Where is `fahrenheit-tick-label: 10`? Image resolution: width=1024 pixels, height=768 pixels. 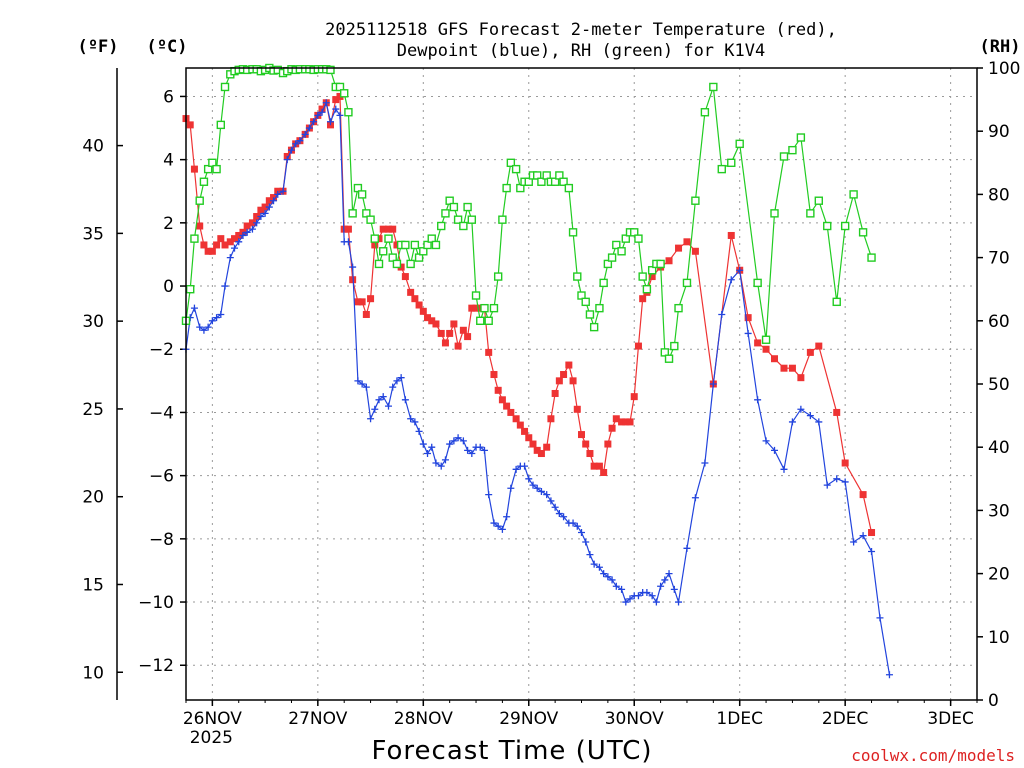
fahrenheit-tick-label: 10 is located at coordinates (93, 673).